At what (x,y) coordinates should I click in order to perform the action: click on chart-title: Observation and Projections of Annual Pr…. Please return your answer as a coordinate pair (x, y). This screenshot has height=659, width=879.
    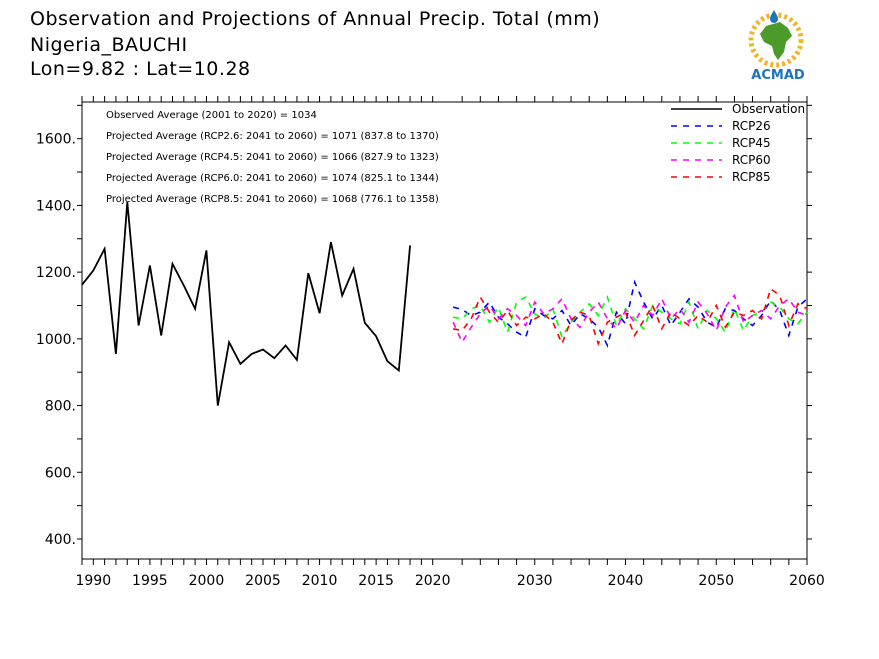
    Looking at the image, I should click on (315, 19).